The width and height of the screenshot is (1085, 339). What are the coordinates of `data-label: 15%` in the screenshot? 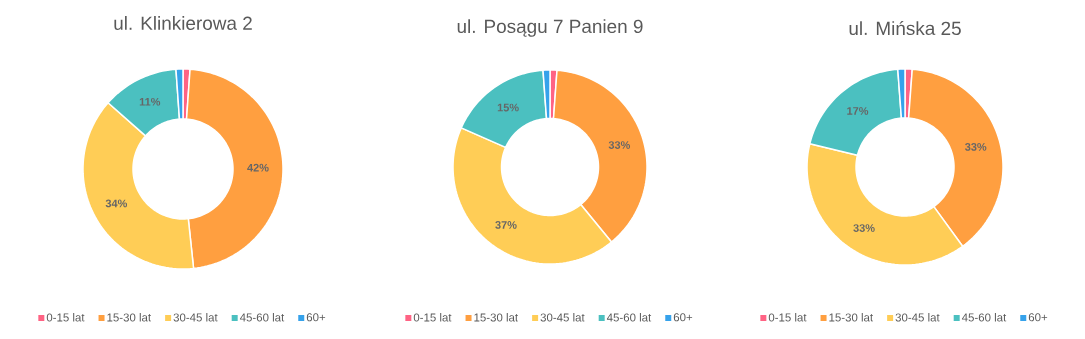 It's located at (508, 107).